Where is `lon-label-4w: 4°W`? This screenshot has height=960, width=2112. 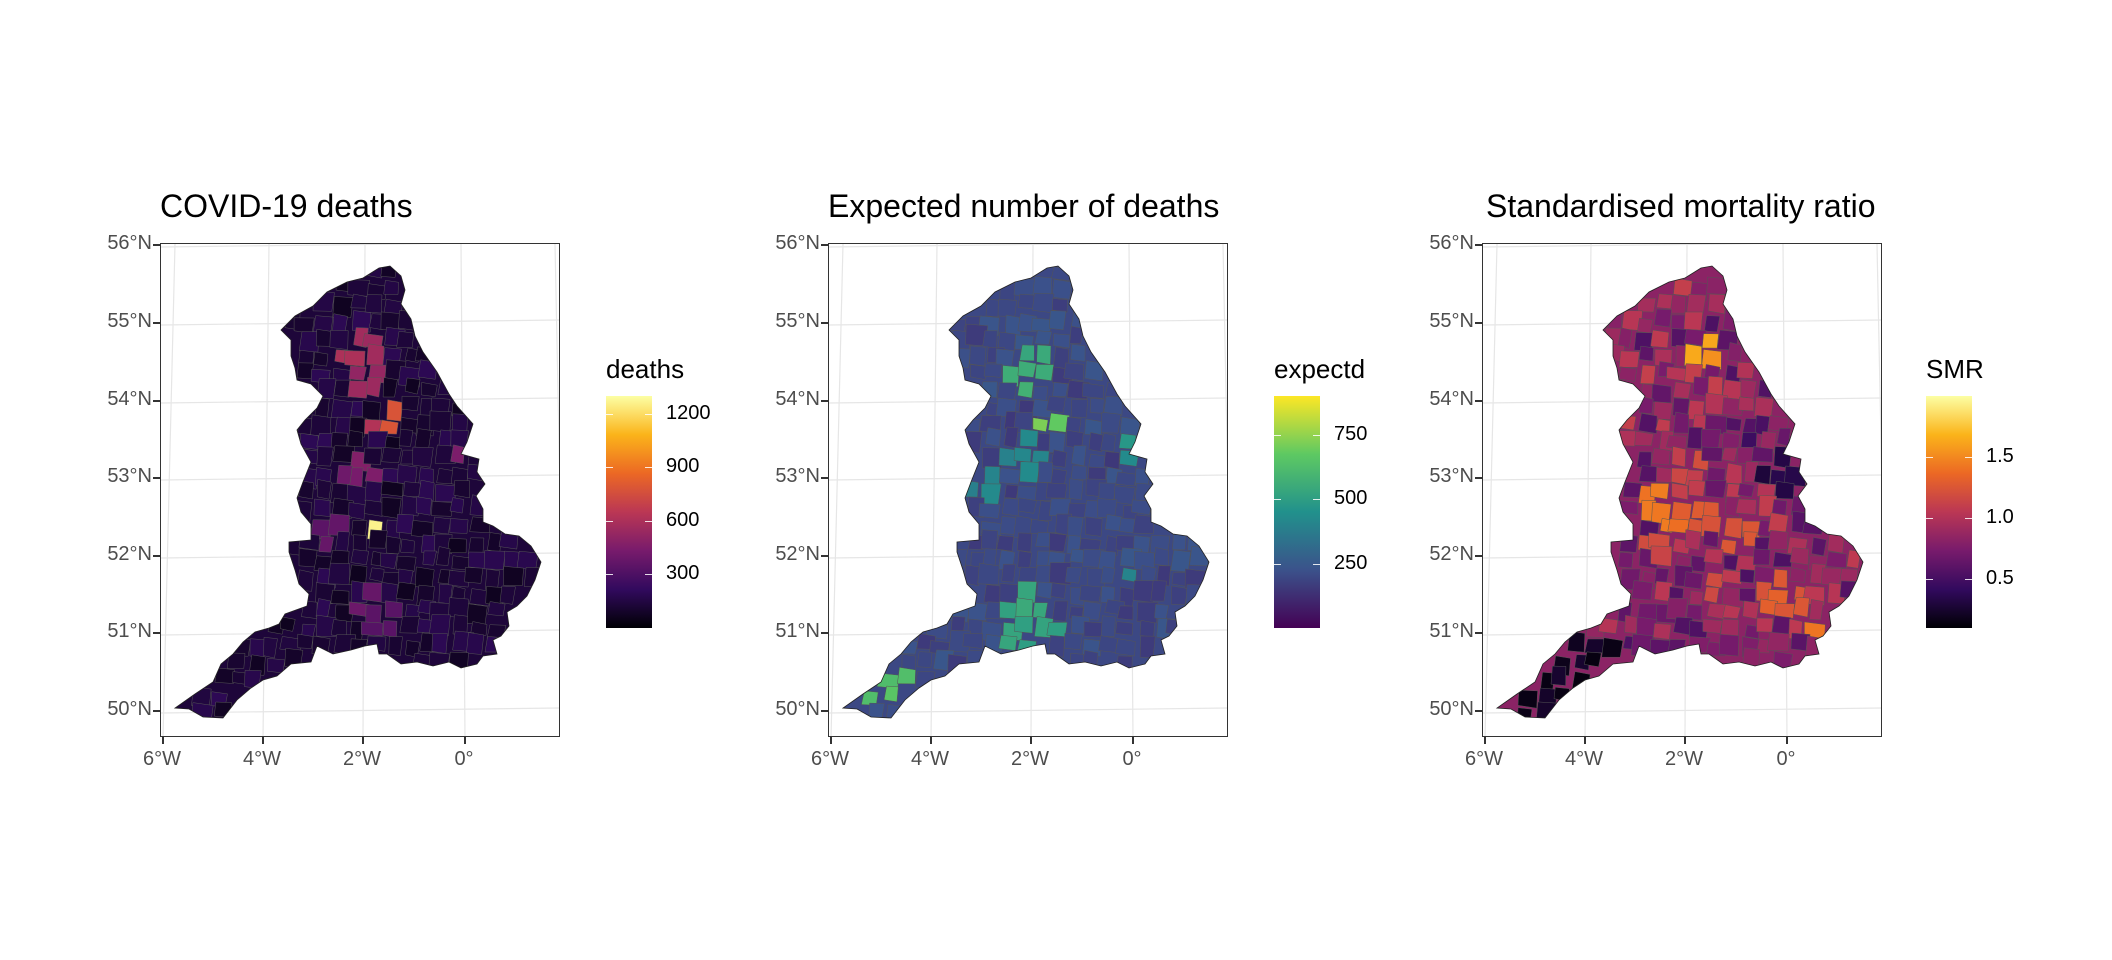 lon-label-4w: 4°W is located at coordinates (262, 759).